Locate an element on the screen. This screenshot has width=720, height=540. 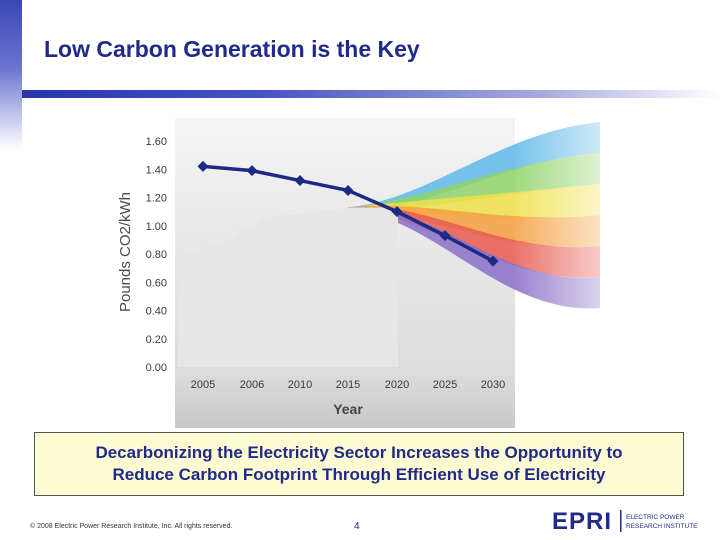
x-tick-label: 2020 is located at coordinates (397, 385).